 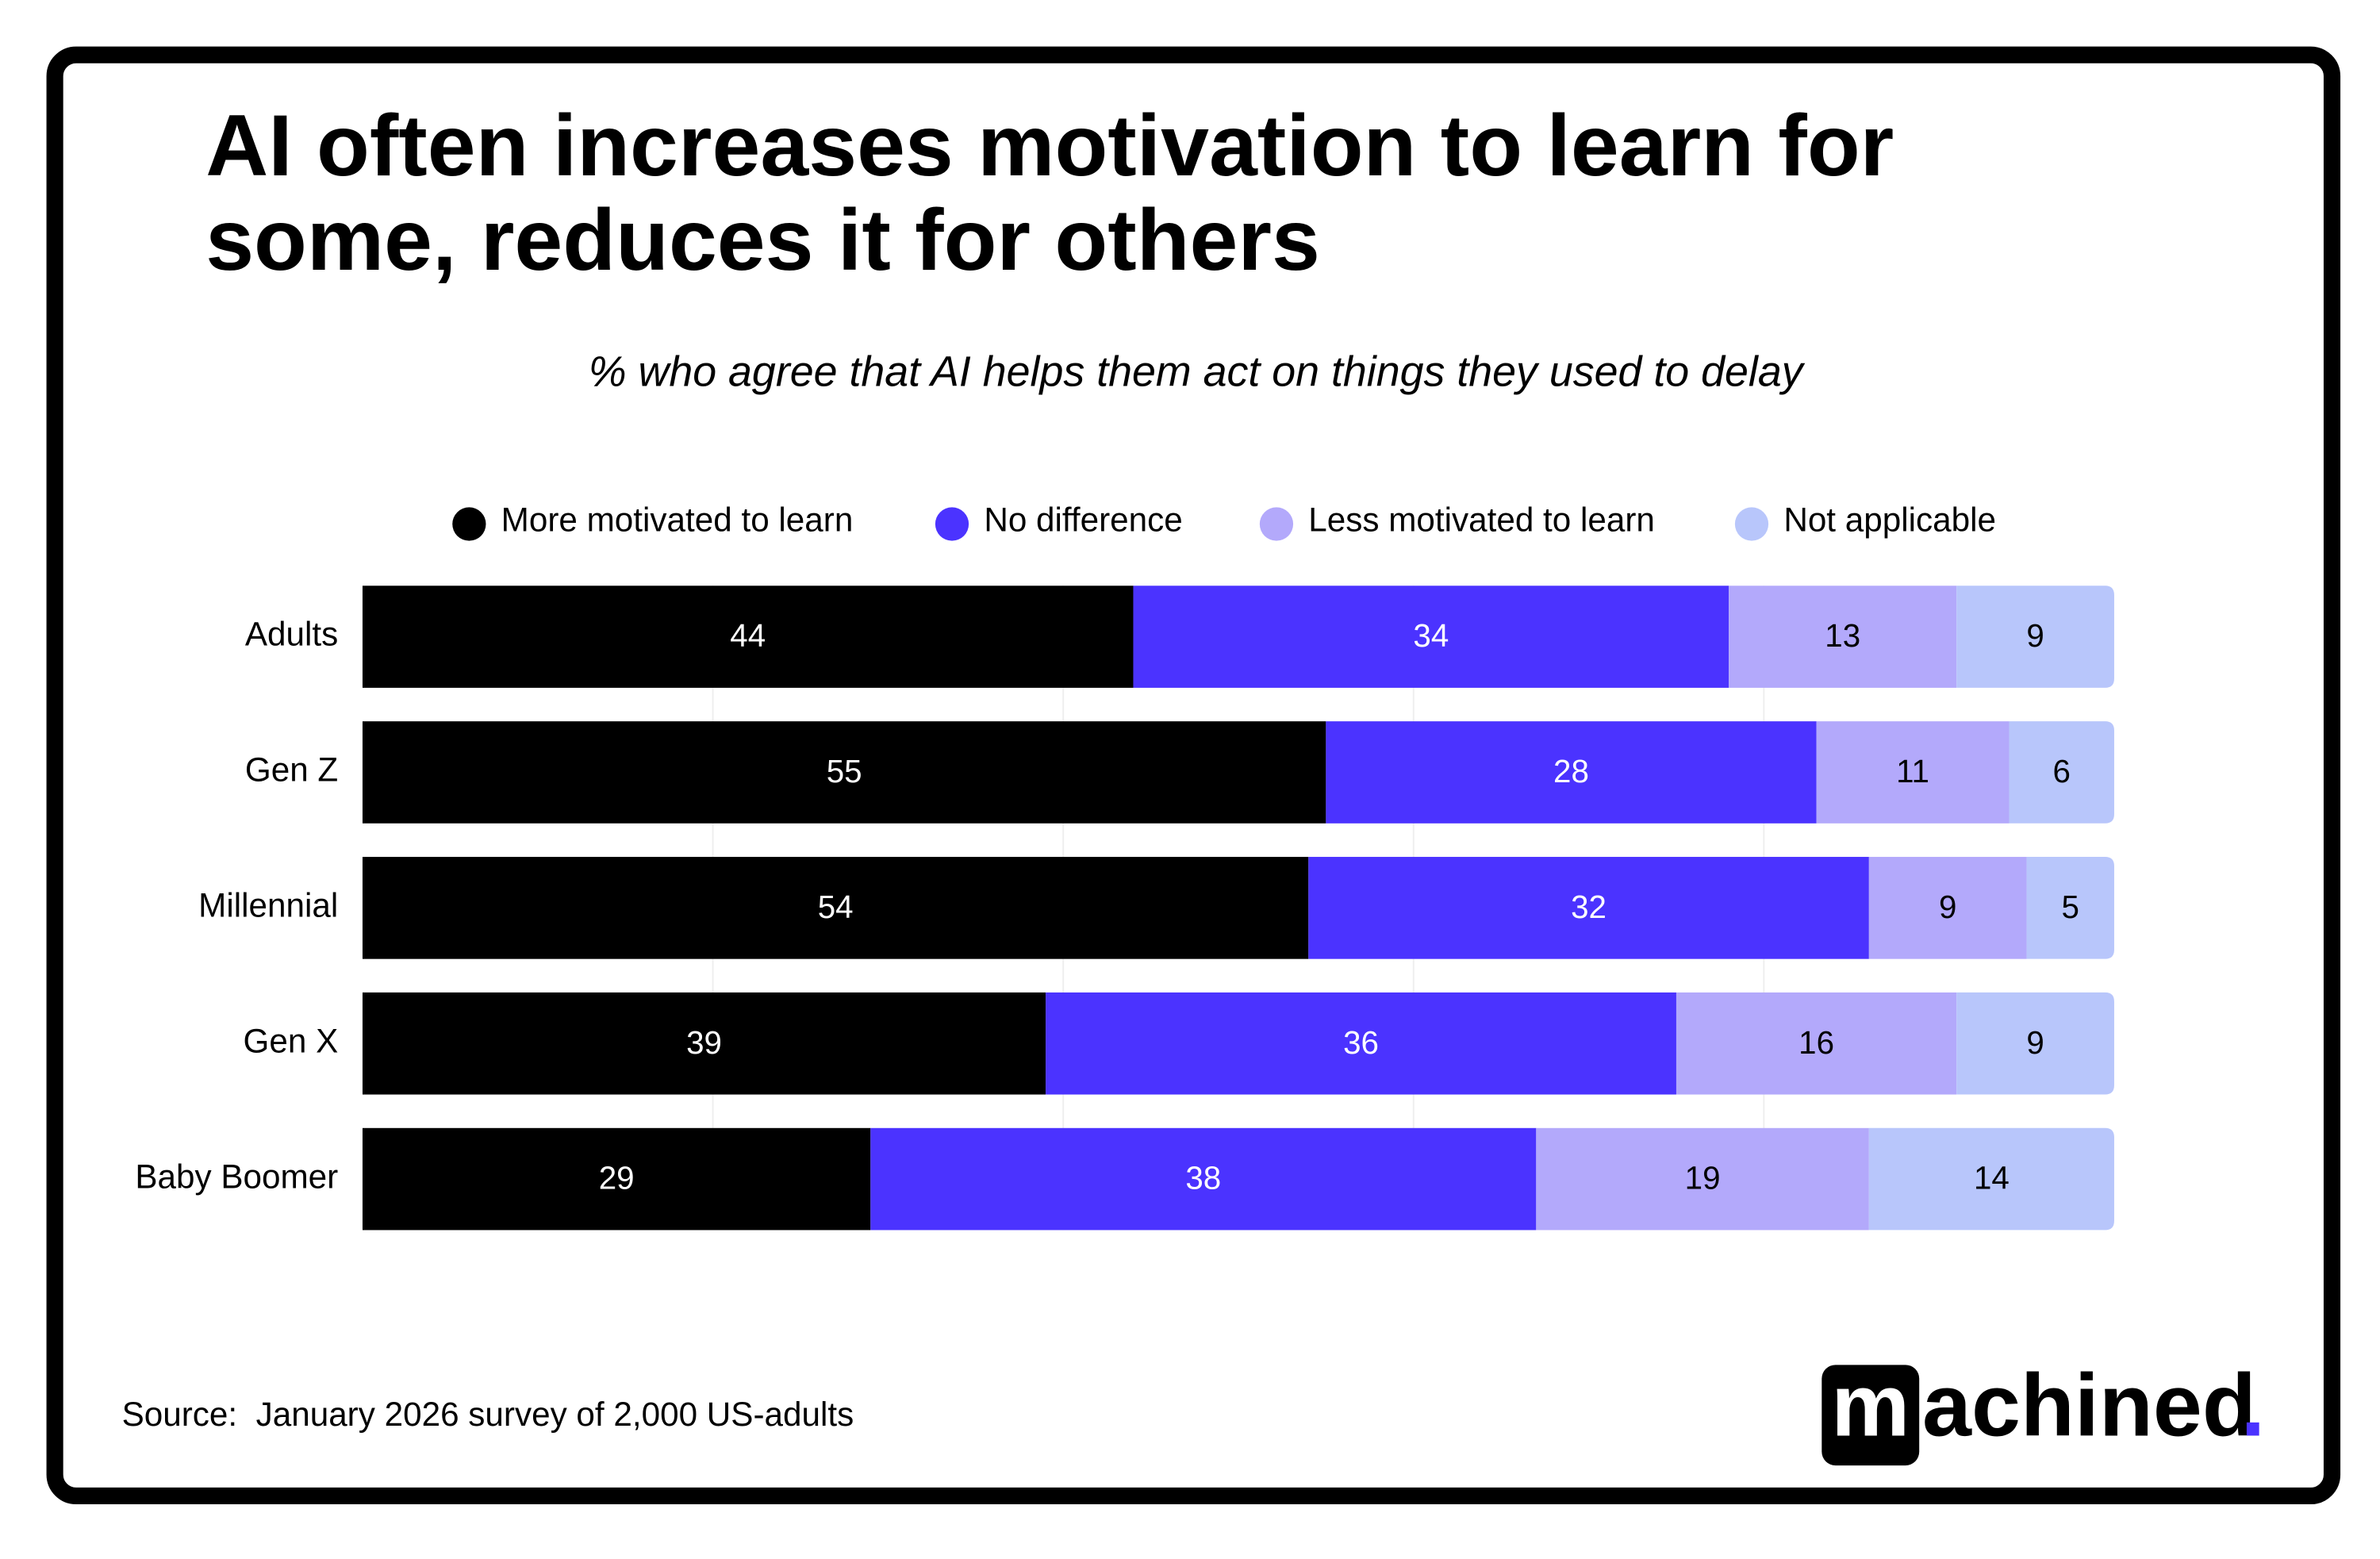 I want to click on value-label: 13, so click(x=1842, y=636).